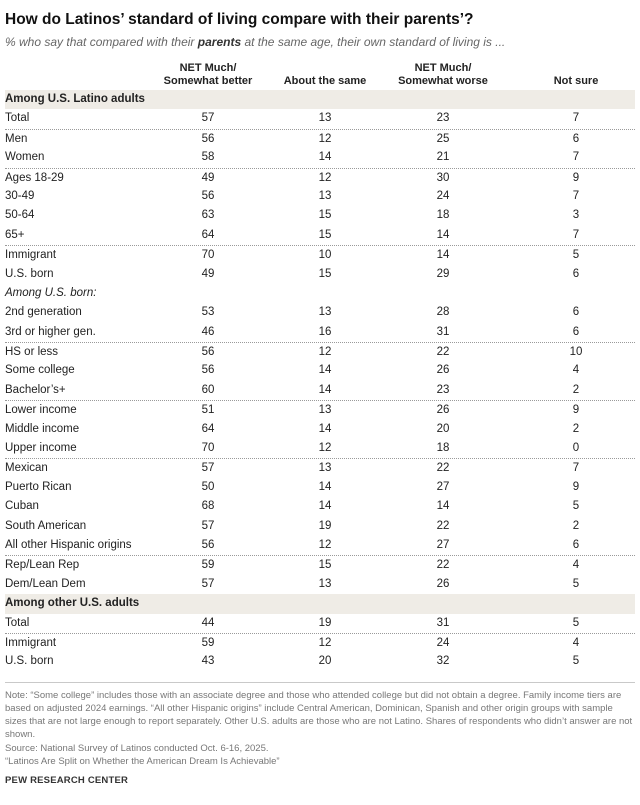 Image resolution: width=640 pixels, height=805 pixels. I want to click on cell-value: 18, so click(443, 448).